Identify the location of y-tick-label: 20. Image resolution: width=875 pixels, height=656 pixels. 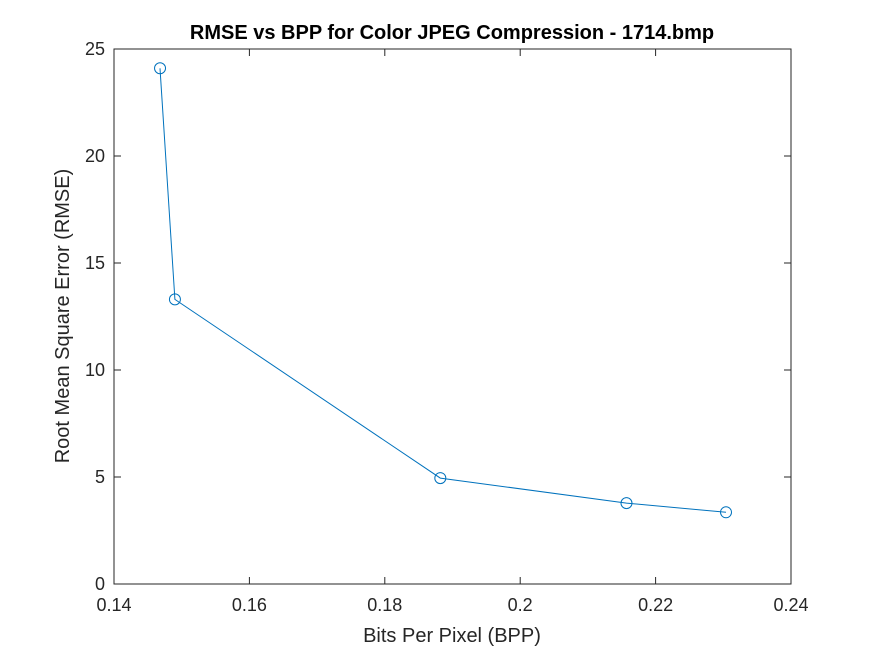
(95, 156).